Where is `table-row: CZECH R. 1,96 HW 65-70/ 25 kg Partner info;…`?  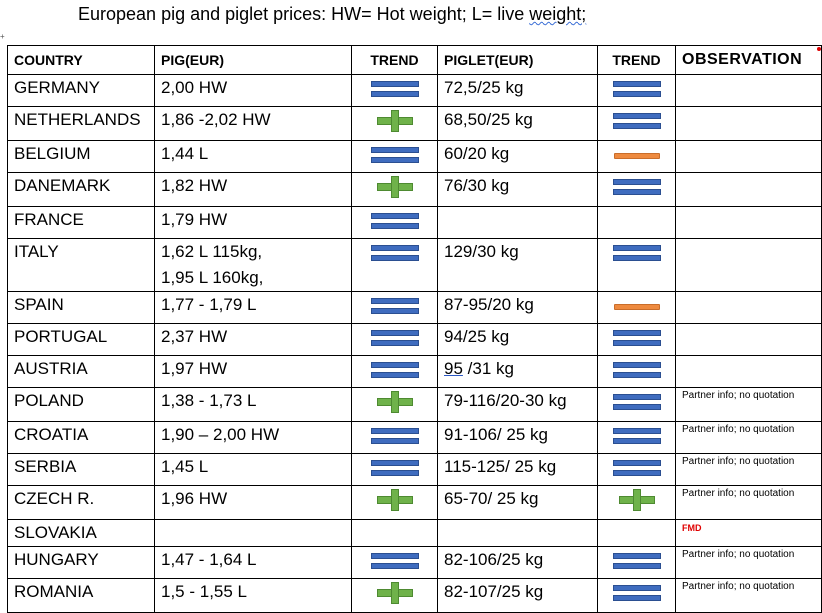 table-row: CZECH R. 1,96 HW 65-70/ 25 kg Partner info;… is located at coordinates (414, 502).